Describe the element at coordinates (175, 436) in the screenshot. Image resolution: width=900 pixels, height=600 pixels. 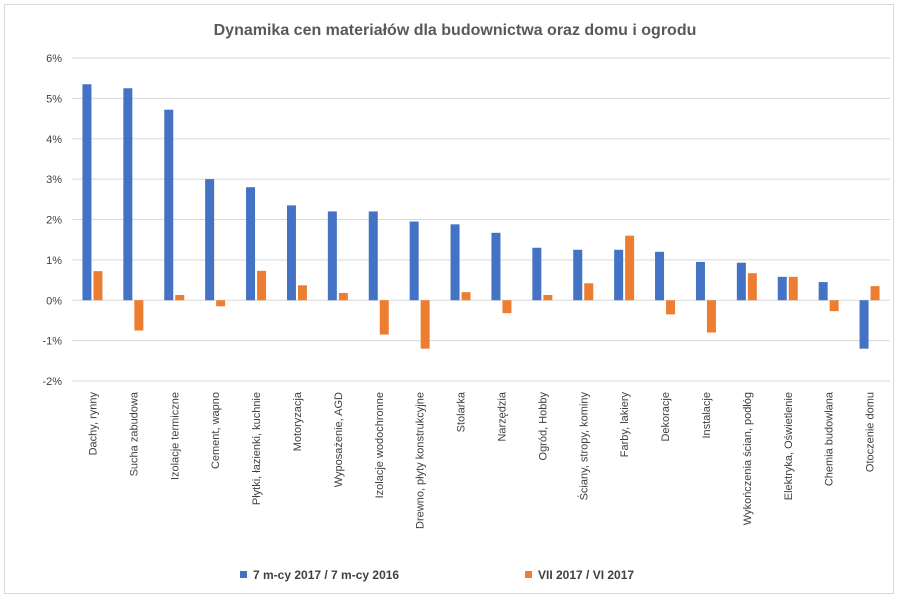
I see `x-tick-label: Izolacje termiczne` at that location.